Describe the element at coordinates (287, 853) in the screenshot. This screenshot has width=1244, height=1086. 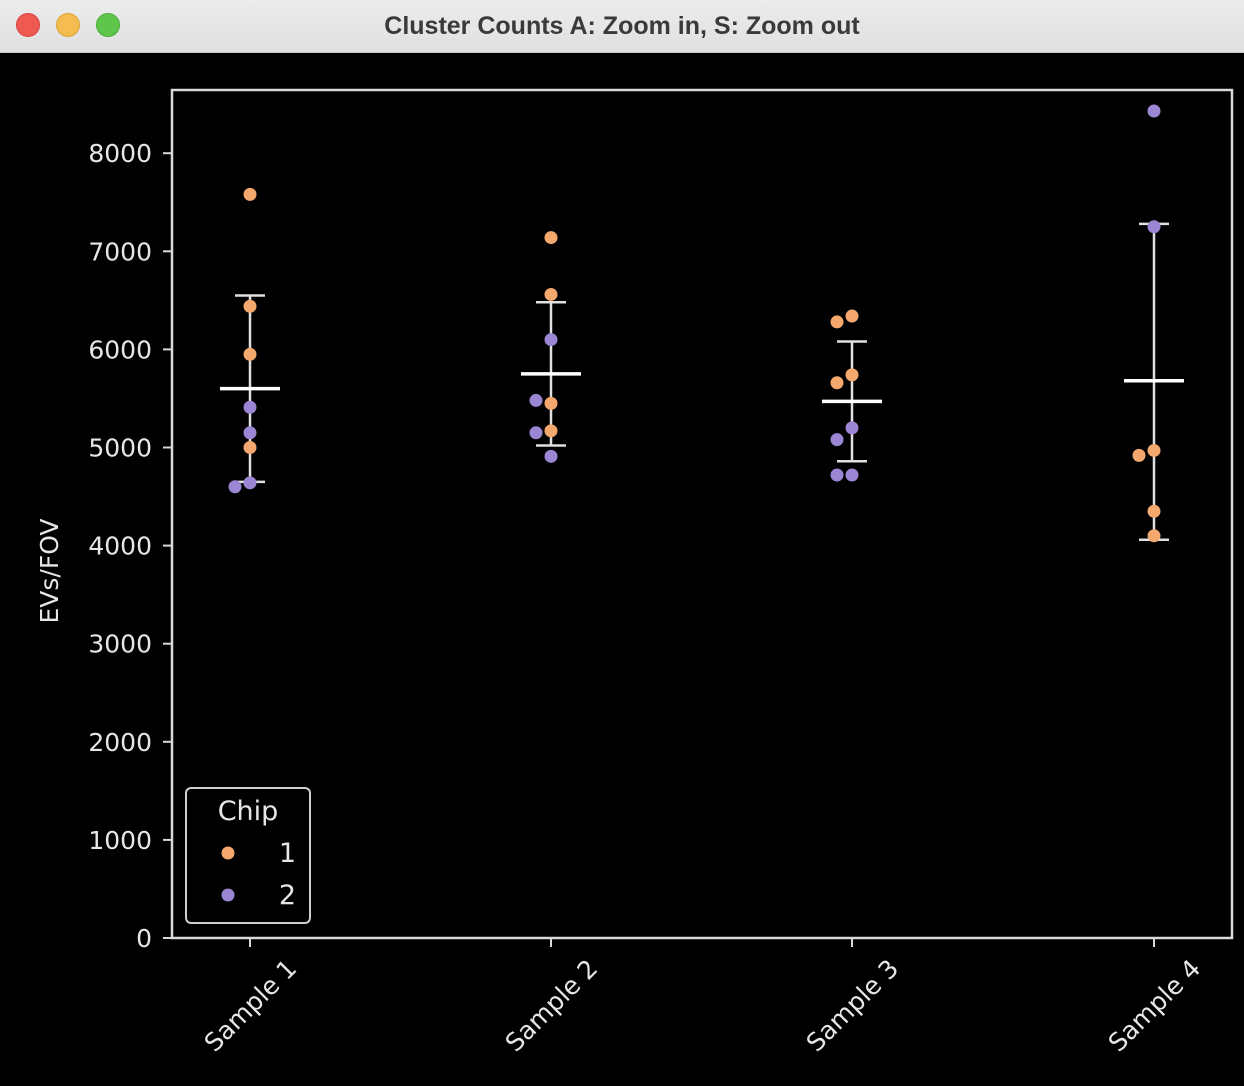
I see `legend-label-chip-1: 1` at that location.